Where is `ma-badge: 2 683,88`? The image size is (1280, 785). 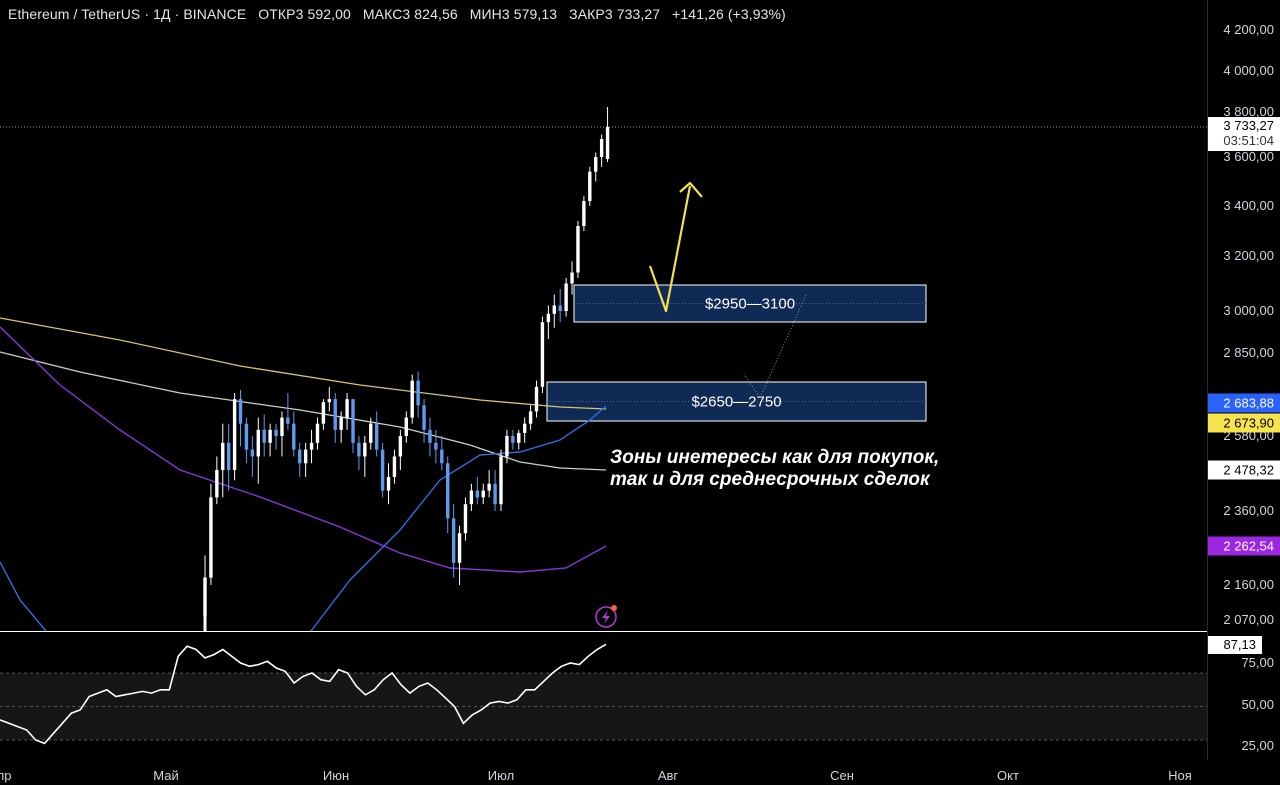 ma-badge: 2 683,88 is located at coordinates (1244, 403).